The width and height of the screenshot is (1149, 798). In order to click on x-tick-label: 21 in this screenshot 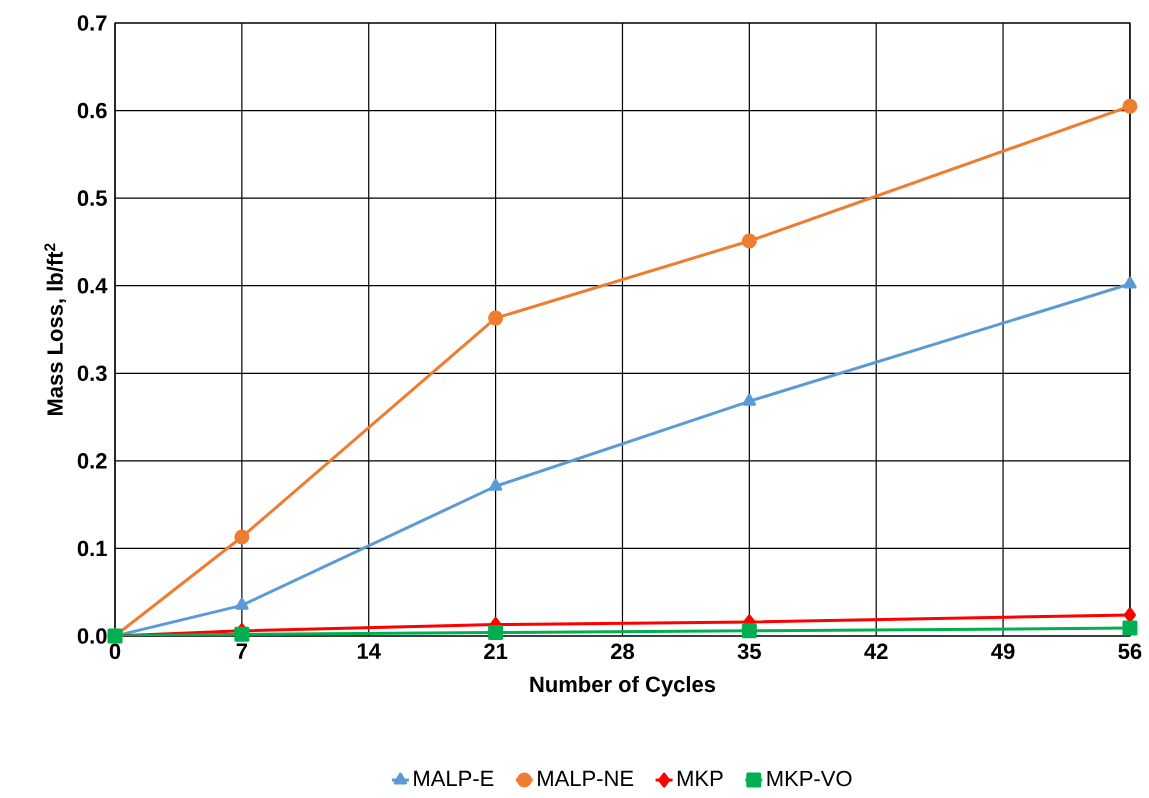, I will do `click(496, 651)`.